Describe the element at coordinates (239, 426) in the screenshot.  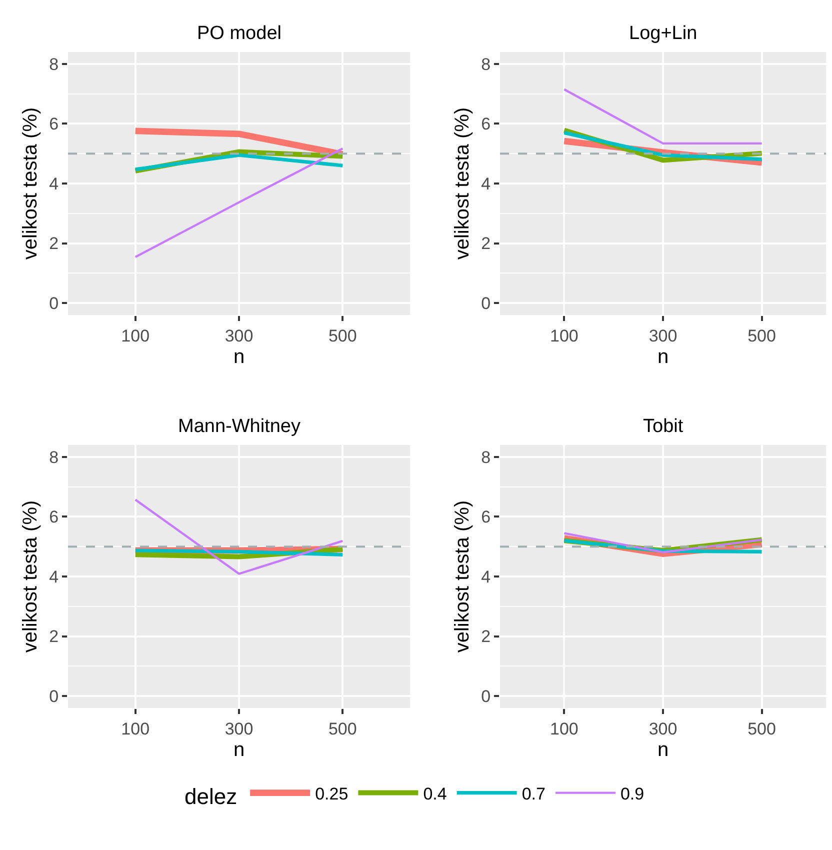
I see `chart-title: Mann-Whitney` at that location.